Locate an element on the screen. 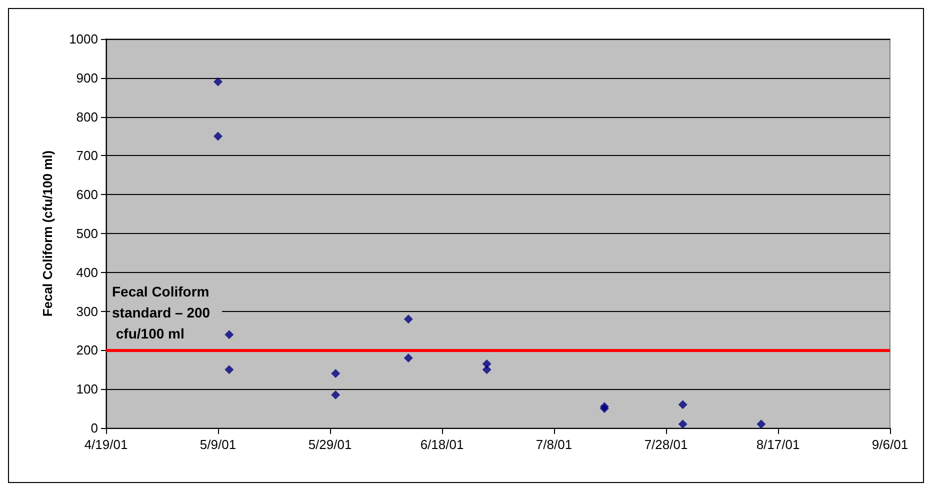 This screenshot has height=491, width=932. y-tick-label: 100 is located at coordinates (87, 389).